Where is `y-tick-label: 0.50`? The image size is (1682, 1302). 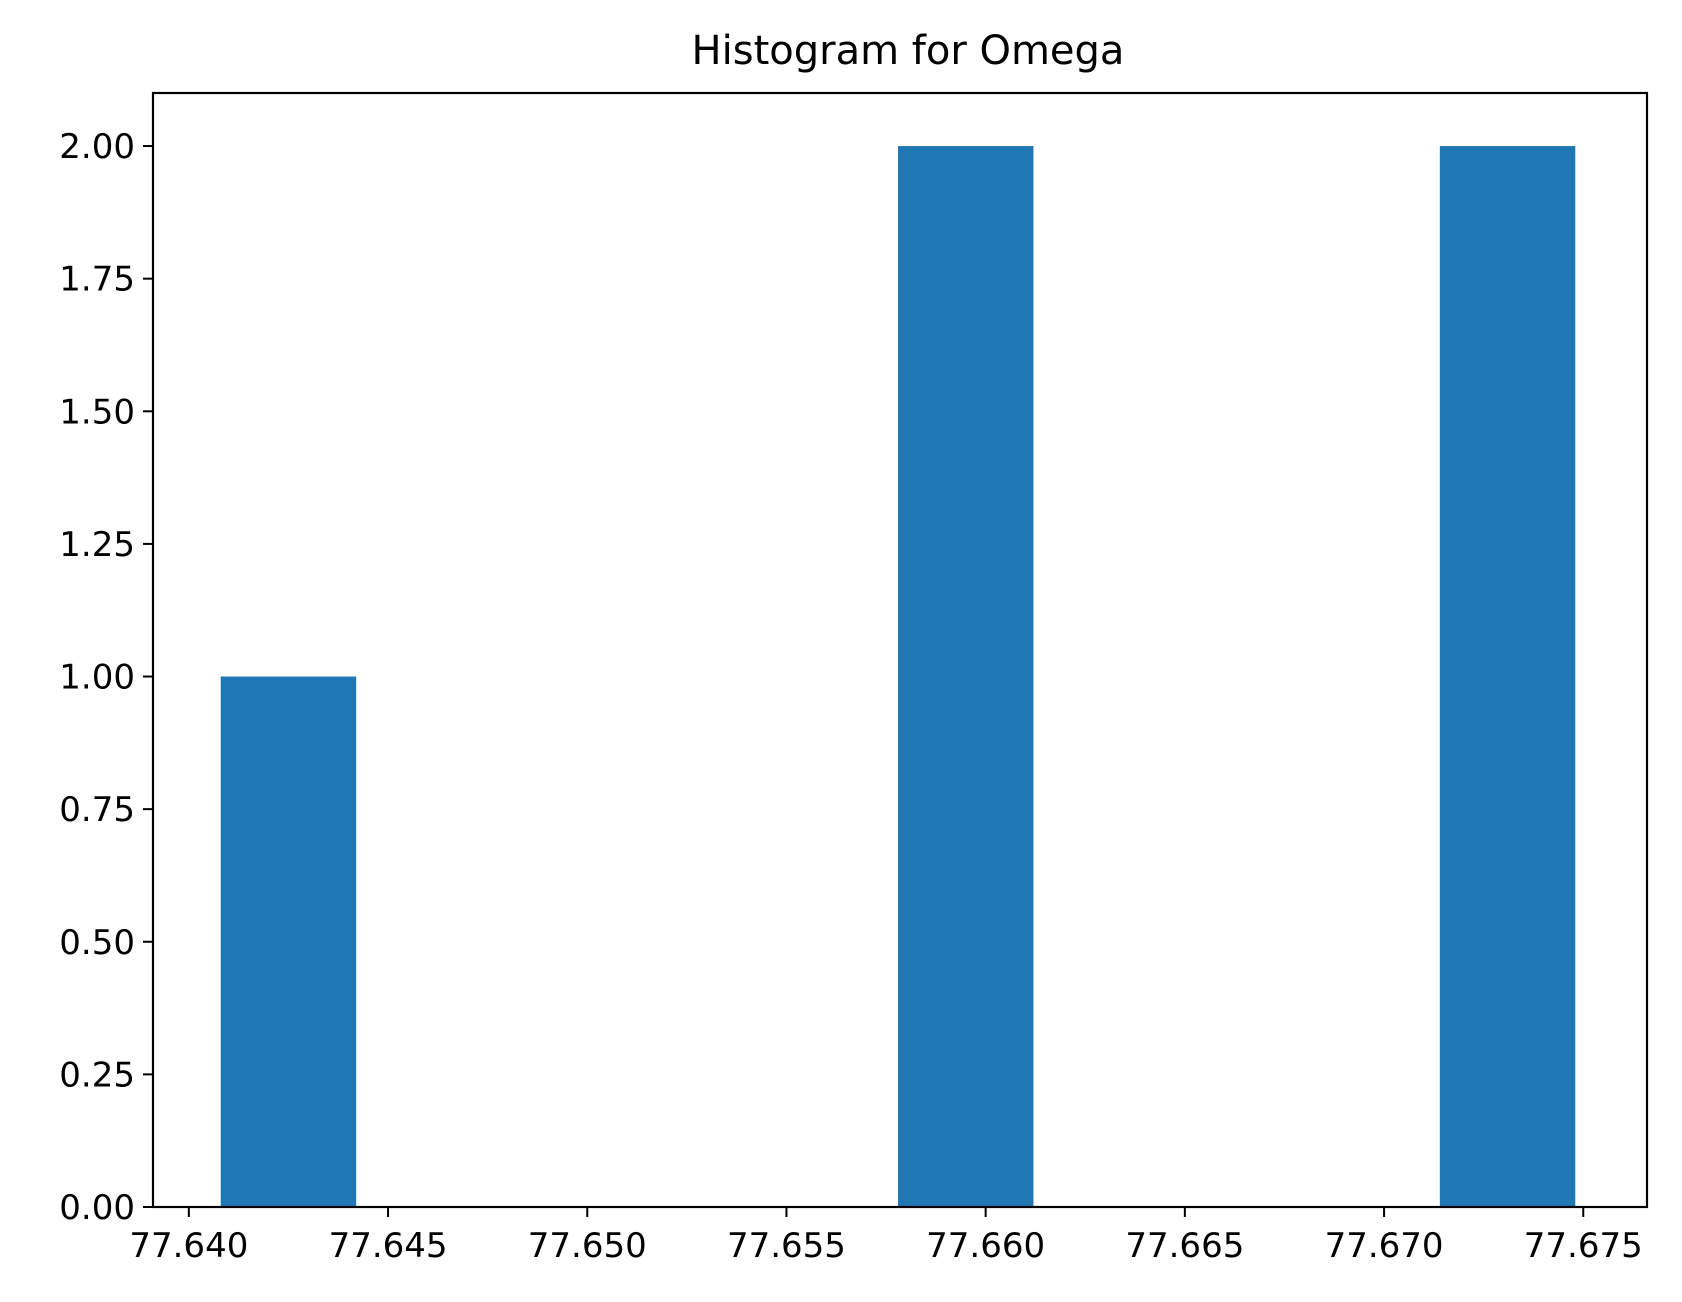
y-tick-label: 0.50 is located at coordinates (97, 943).